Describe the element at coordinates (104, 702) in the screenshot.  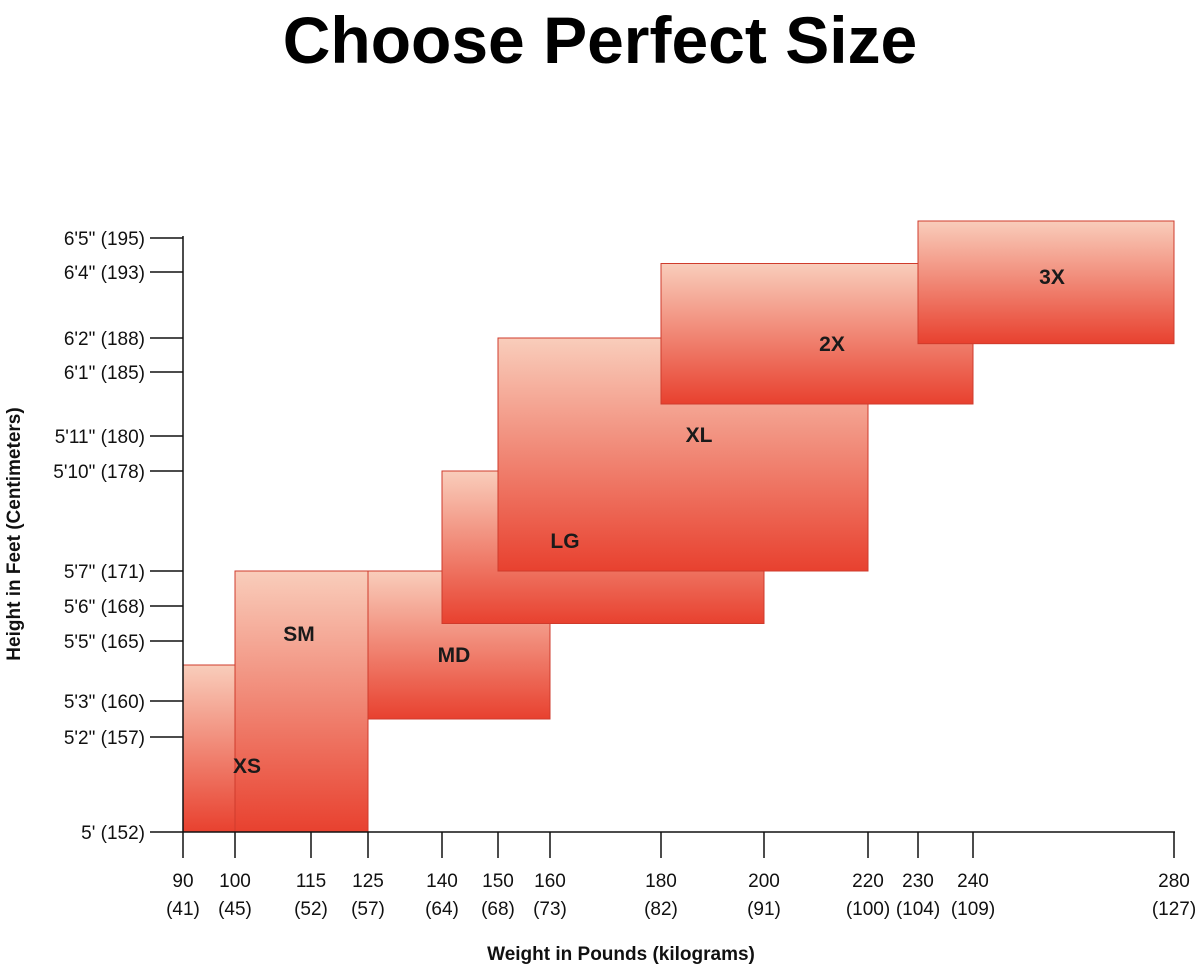
I see `y-tick-label: 5'3" (160)` at that location.